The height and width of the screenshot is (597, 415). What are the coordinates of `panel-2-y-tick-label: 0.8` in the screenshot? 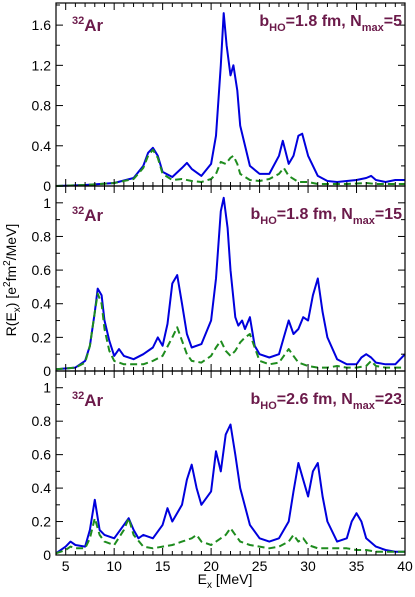 It's located at (42, 236).